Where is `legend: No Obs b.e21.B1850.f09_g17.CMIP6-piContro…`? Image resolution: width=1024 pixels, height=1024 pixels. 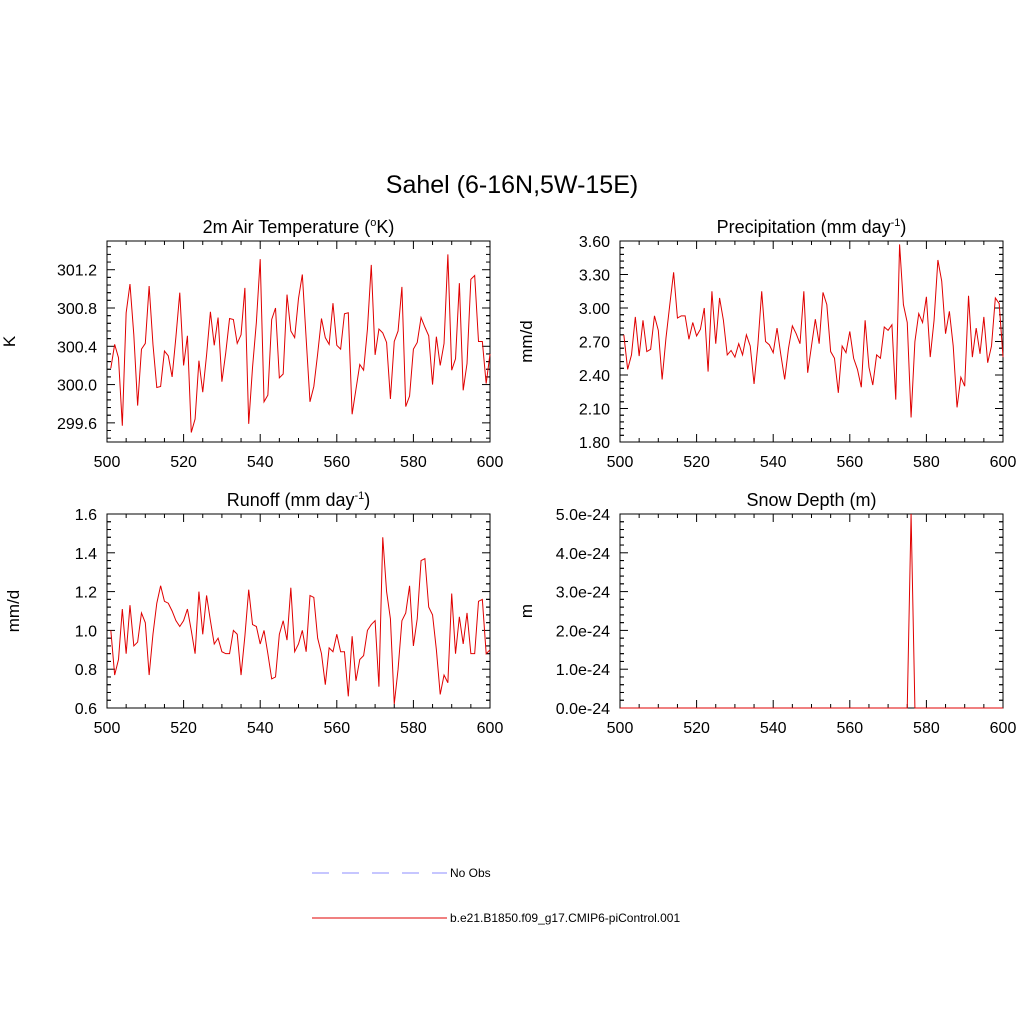
legend: No Obs b.e21.B1850.f09_g17.CMIP6-piContro… is located at coordinates (496, 895).